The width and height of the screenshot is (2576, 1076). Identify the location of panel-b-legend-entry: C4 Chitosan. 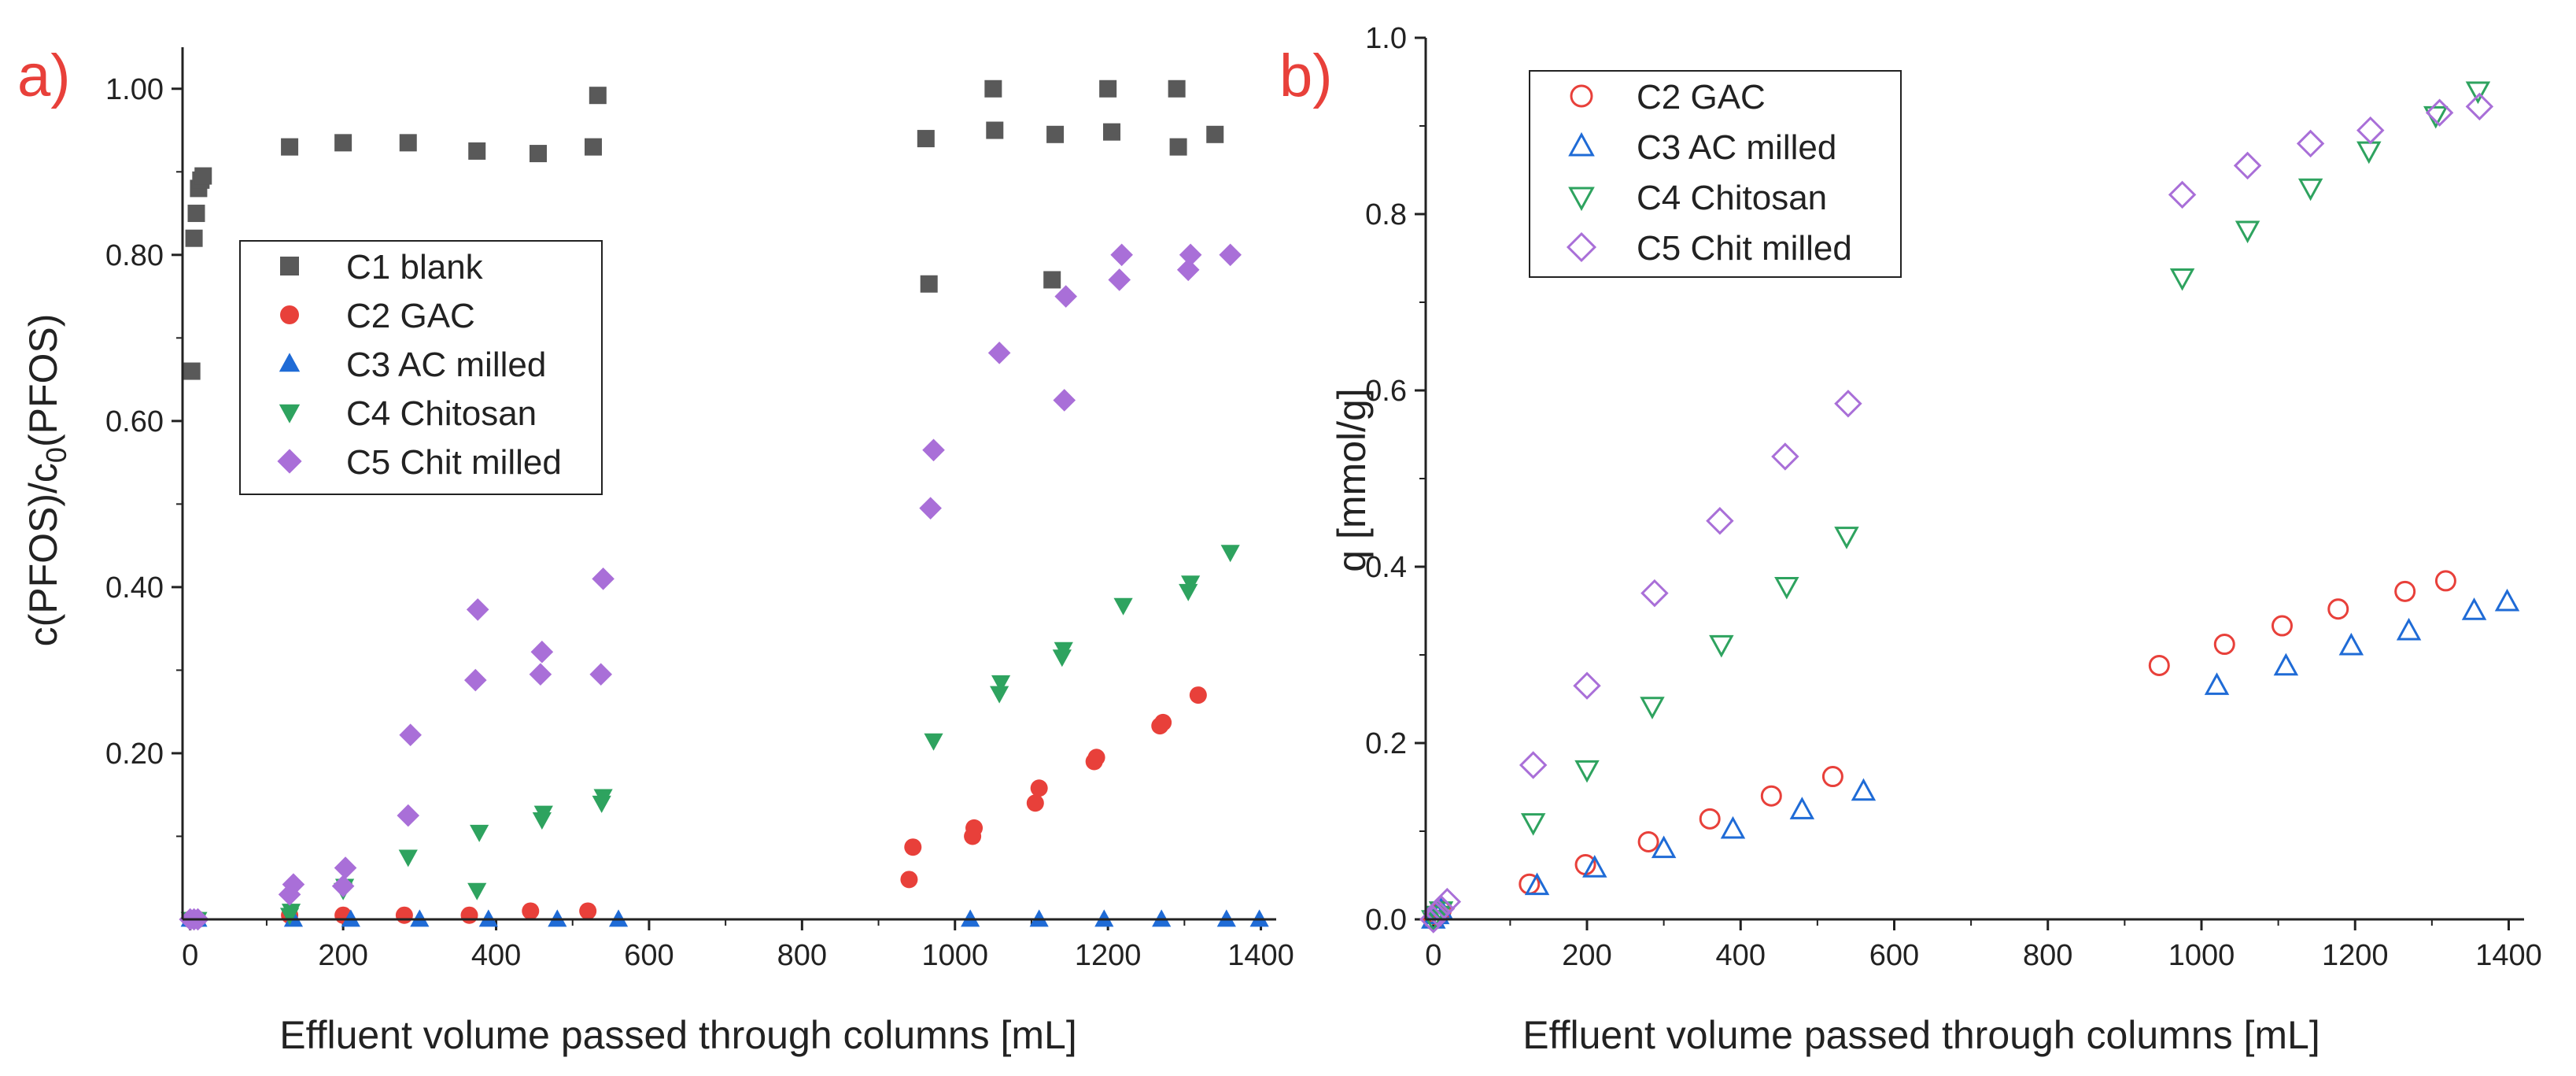
(1697, 198).